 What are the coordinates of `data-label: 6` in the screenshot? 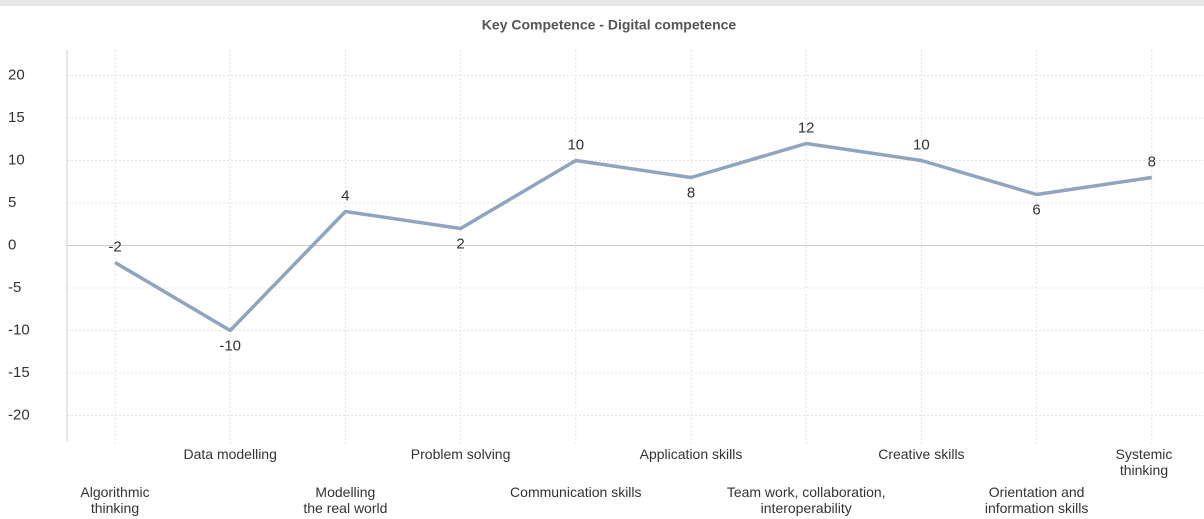 It's located at (1036, 209).